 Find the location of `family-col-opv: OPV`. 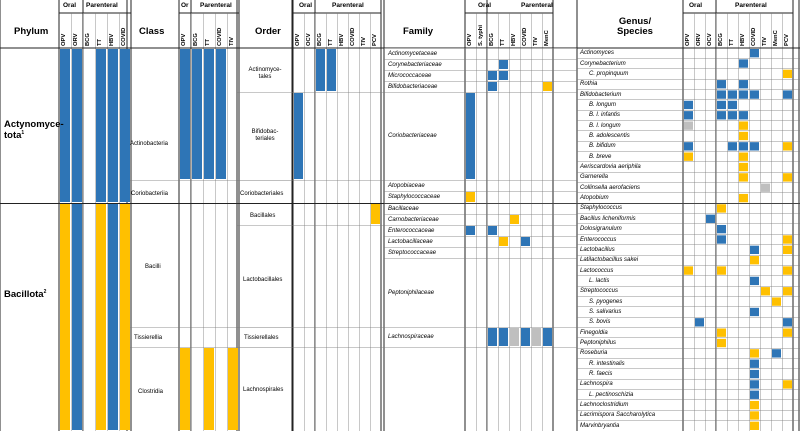

family-col-opv: OPV is located at coordinates (469, 39).